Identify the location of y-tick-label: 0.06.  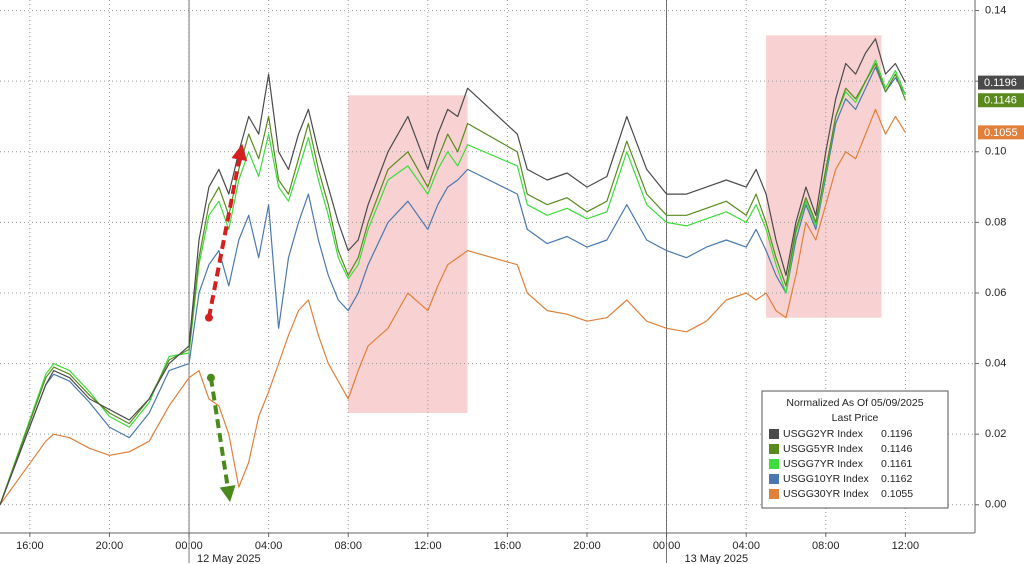
(995, 293).